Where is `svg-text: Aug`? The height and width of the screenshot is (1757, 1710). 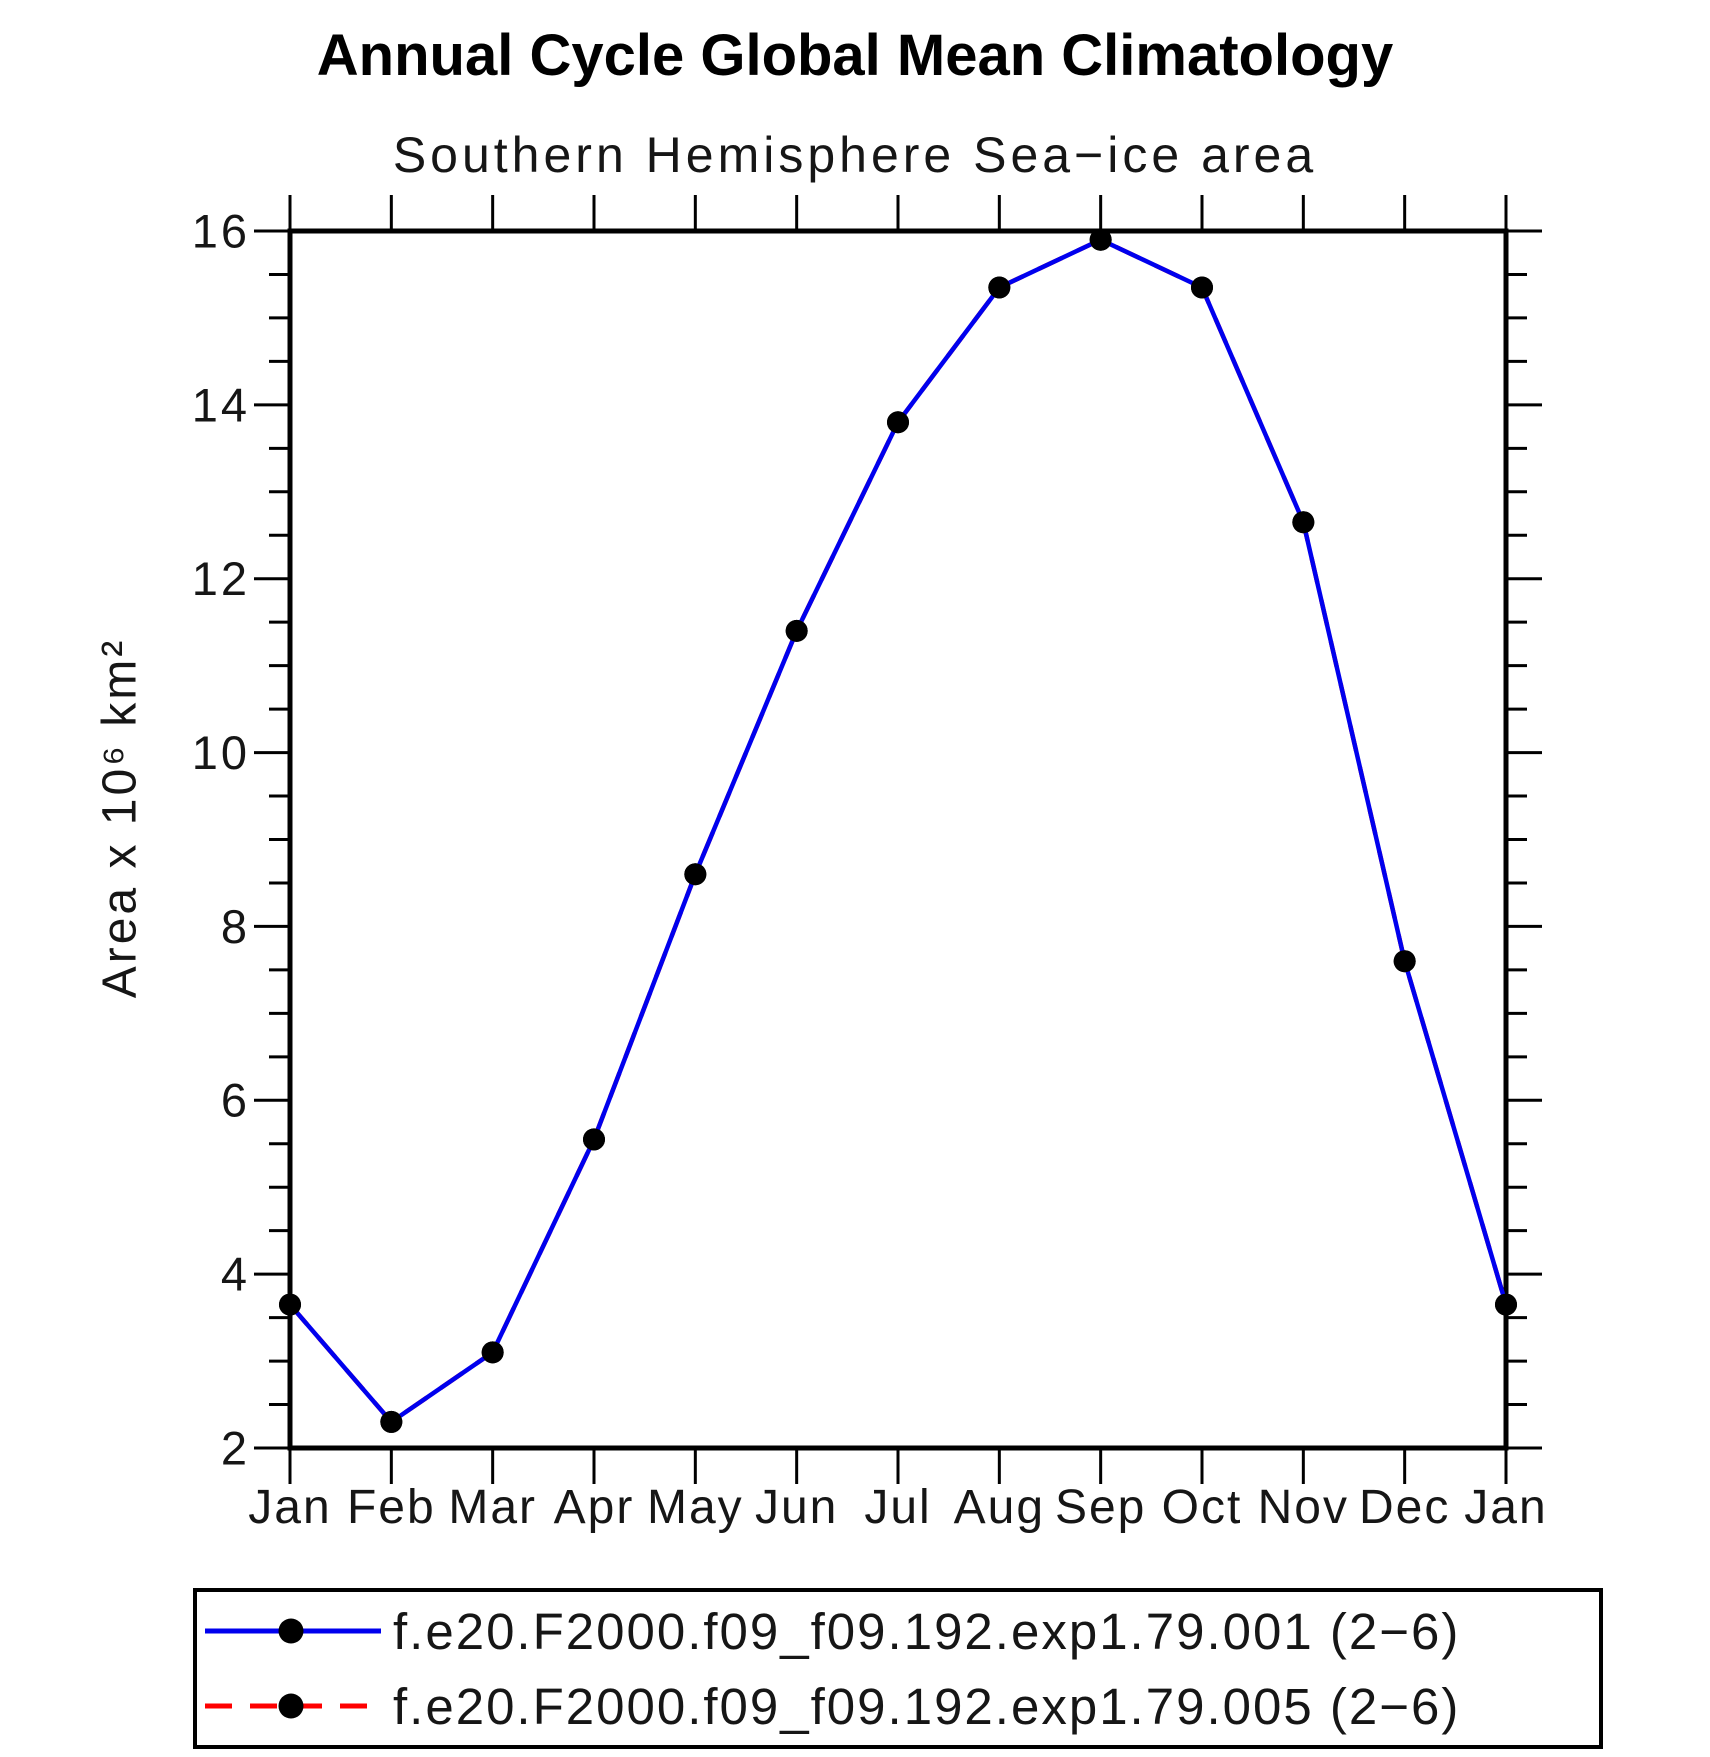
svg-text: Aug is located at coordinates (999, 1507).